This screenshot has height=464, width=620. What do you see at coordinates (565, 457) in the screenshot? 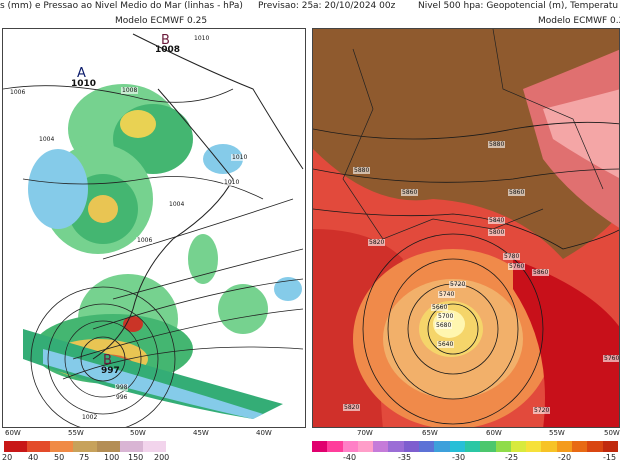
I see `colorbar-label: -20` at bounding box center [565, 457].